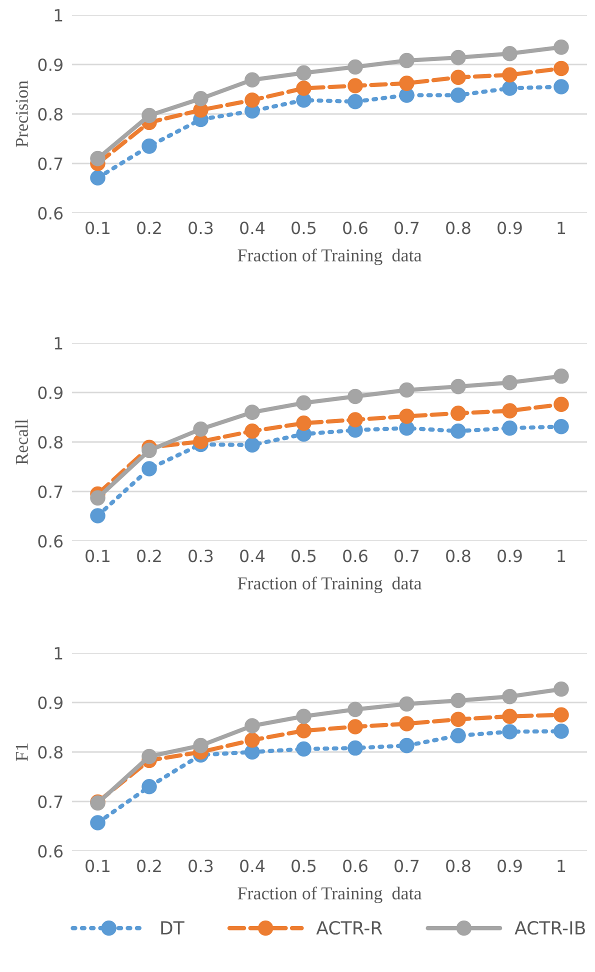 This screenshot has width=595, height=972. What do you see at coordinates (22, 114) in the screenshot?
I see `y-axis-title: Precision` at bounding box center [22, 114].